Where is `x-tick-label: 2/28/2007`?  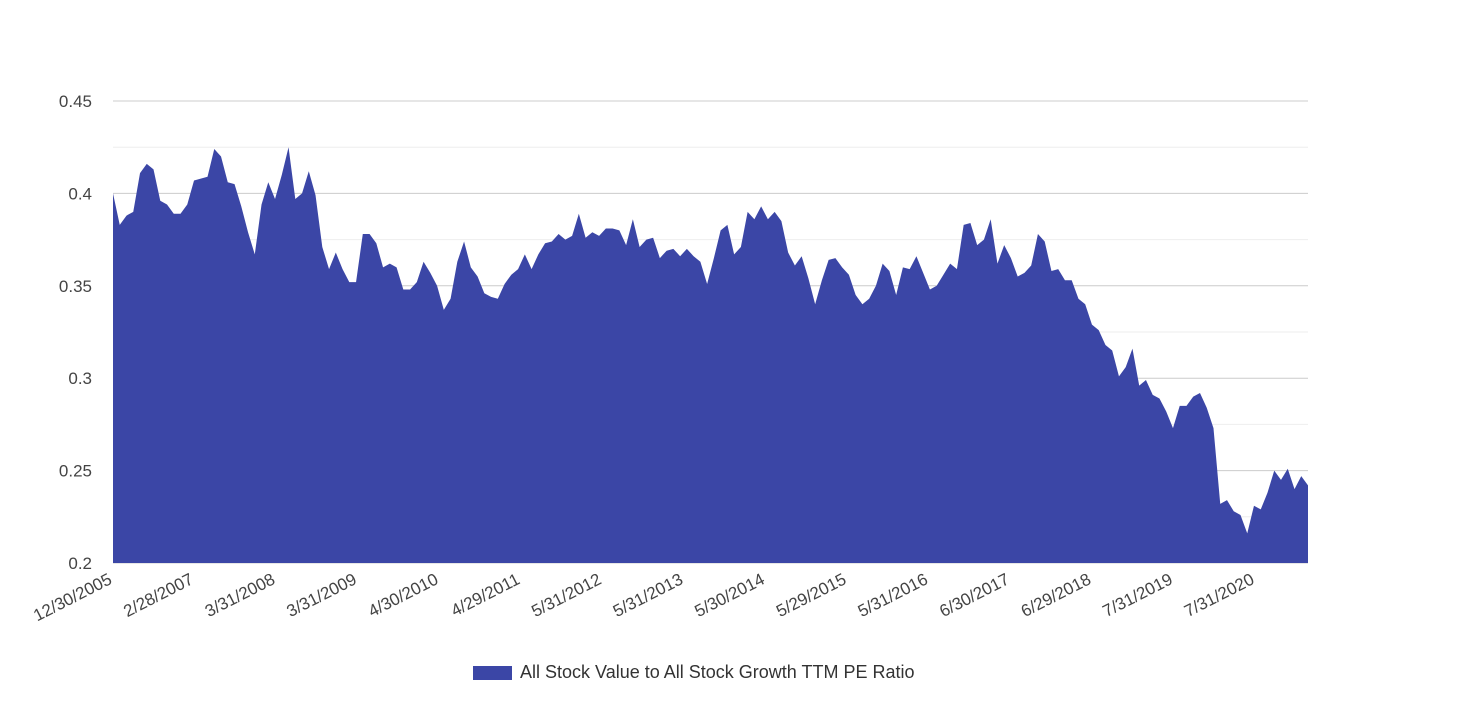 x-tick-label: 2/28/2007 is located at coordinates (158, 595).